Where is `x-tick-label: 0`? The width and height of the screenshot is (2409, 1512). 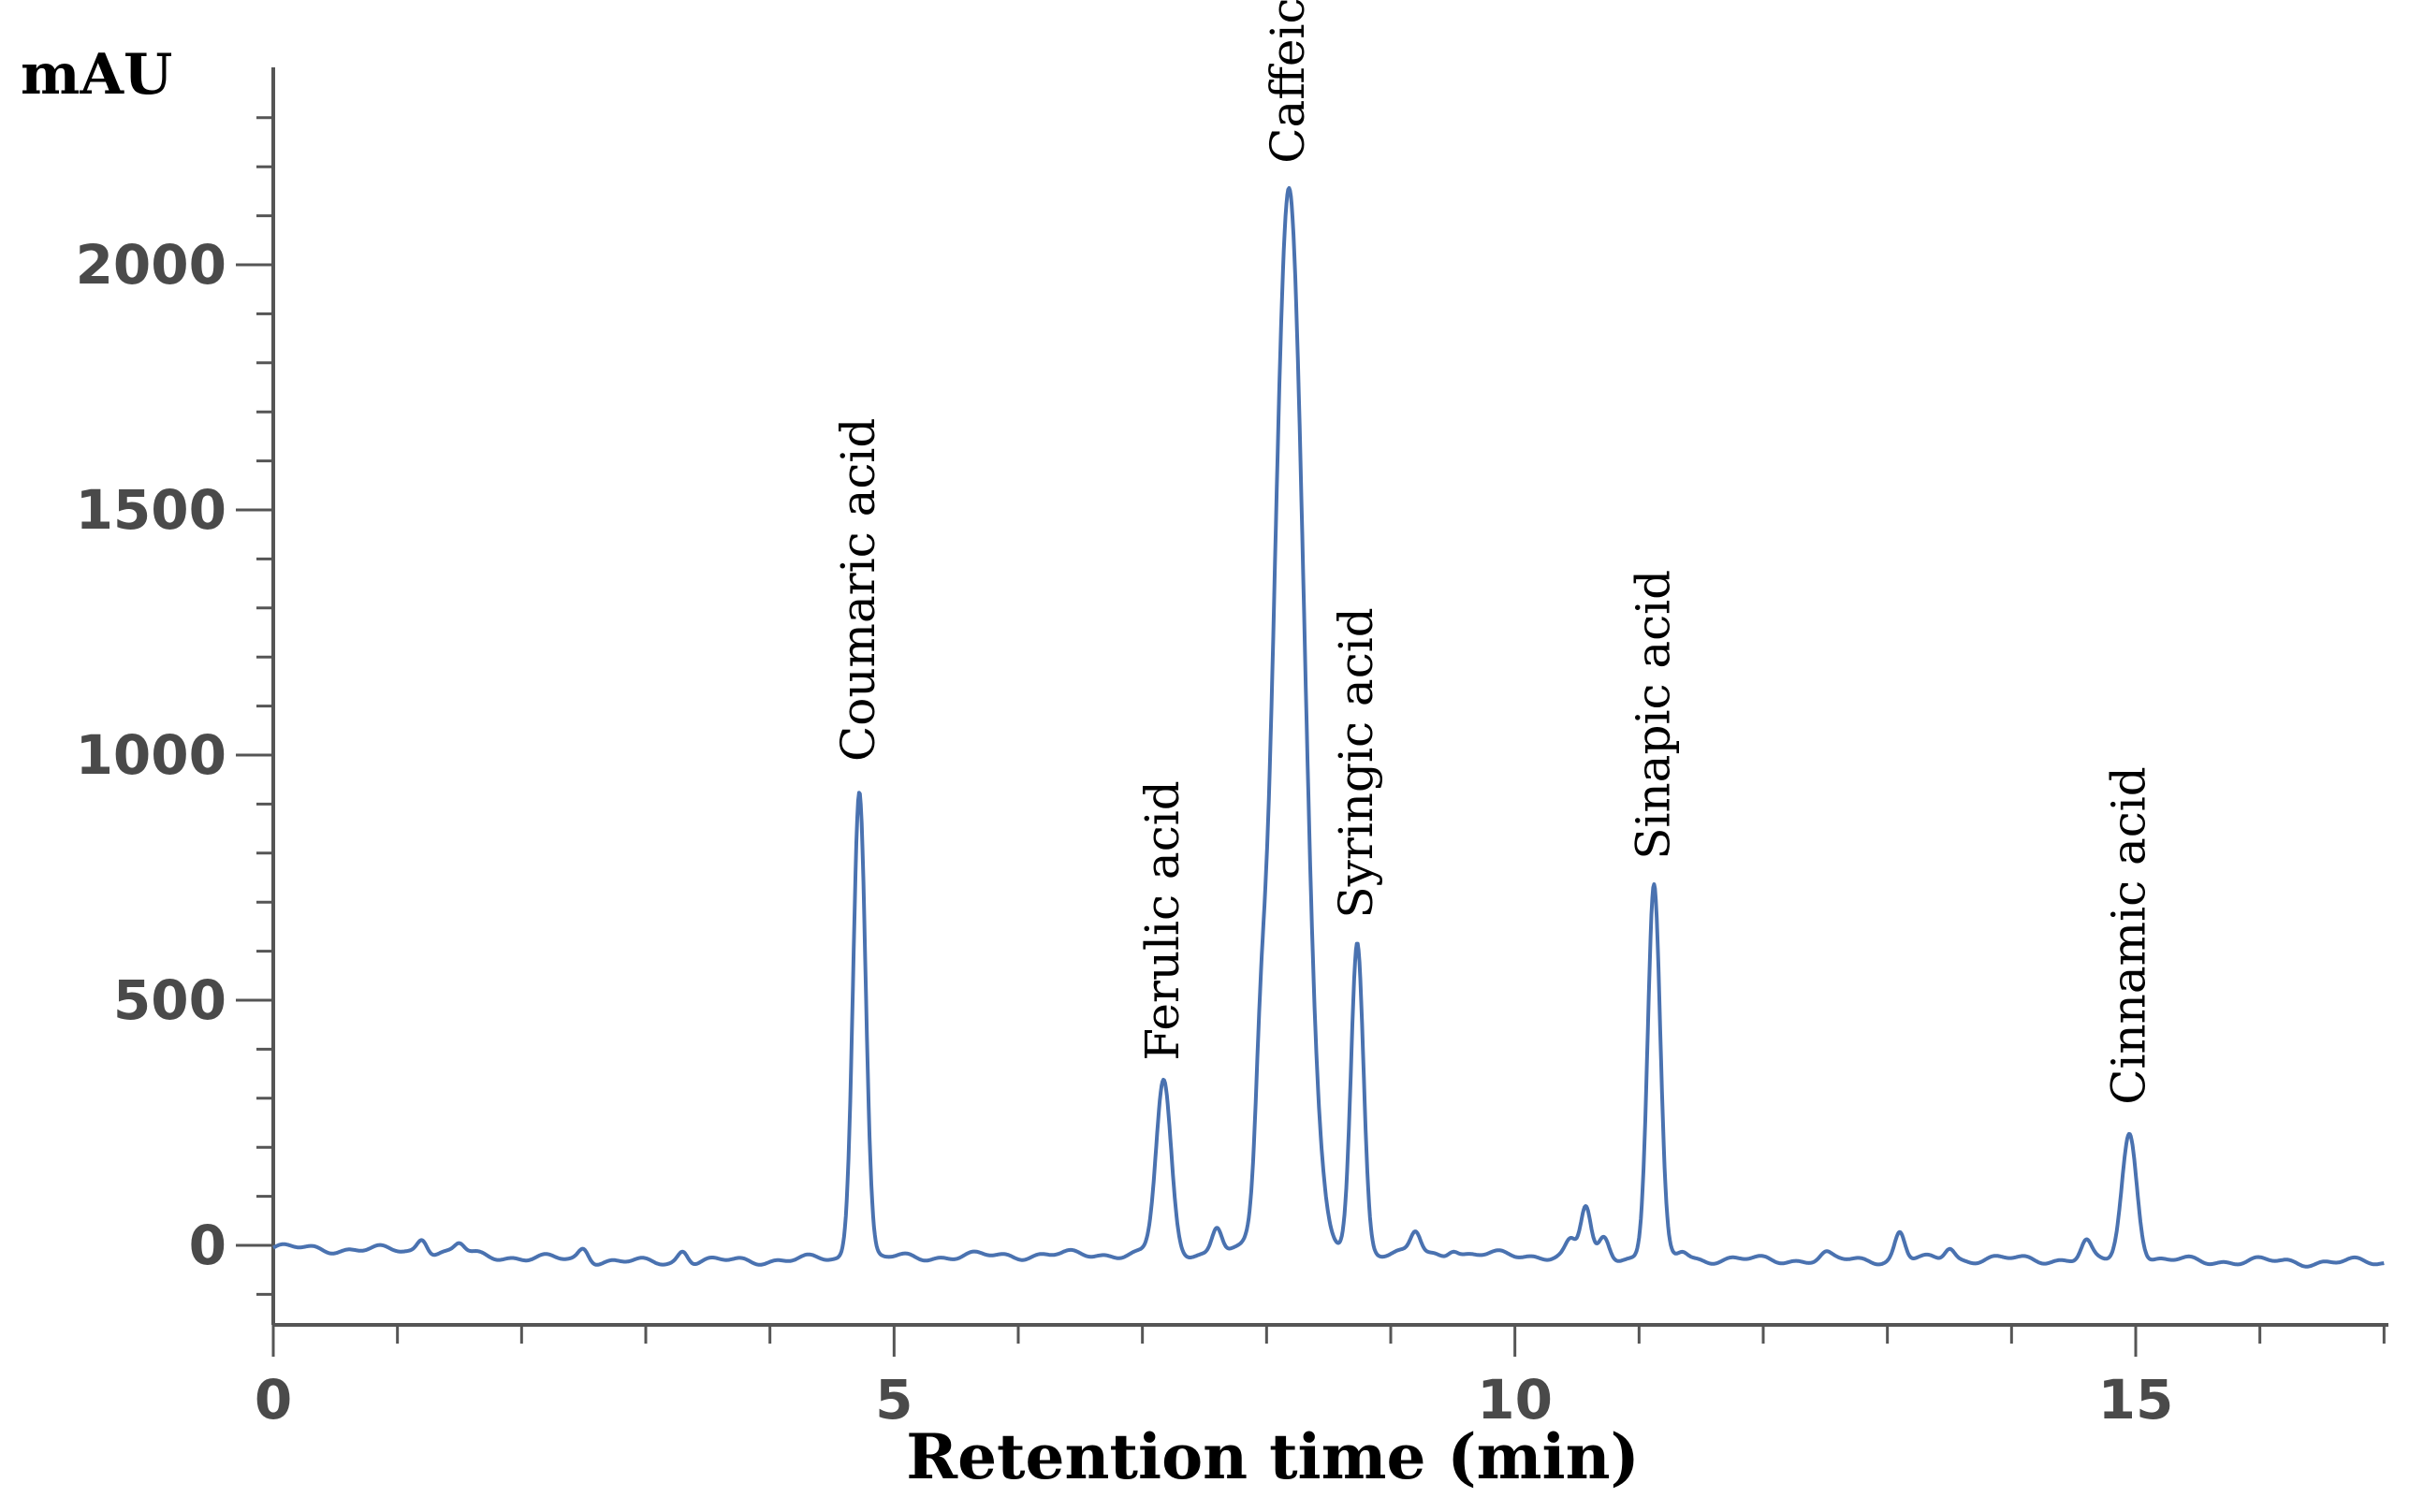
x-tick-label: 0 is located at coordinates (273, 1400).